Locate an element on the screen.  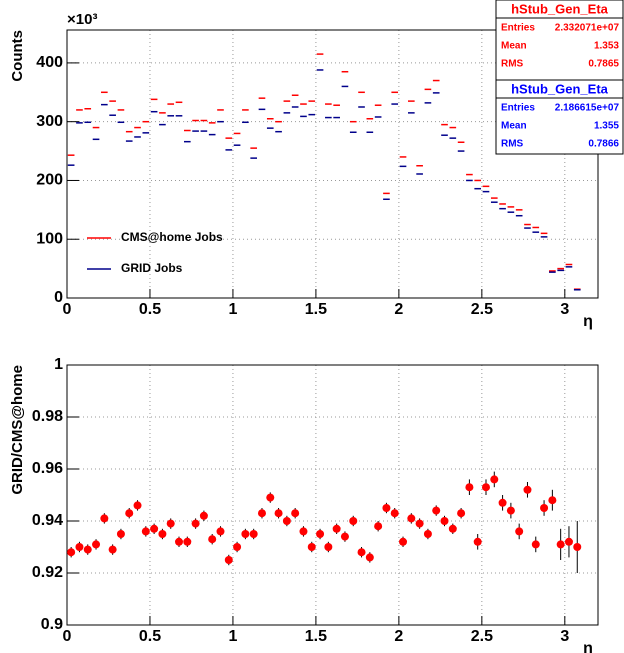
y-tick-label: 100 is located at coordinates (49, 238).